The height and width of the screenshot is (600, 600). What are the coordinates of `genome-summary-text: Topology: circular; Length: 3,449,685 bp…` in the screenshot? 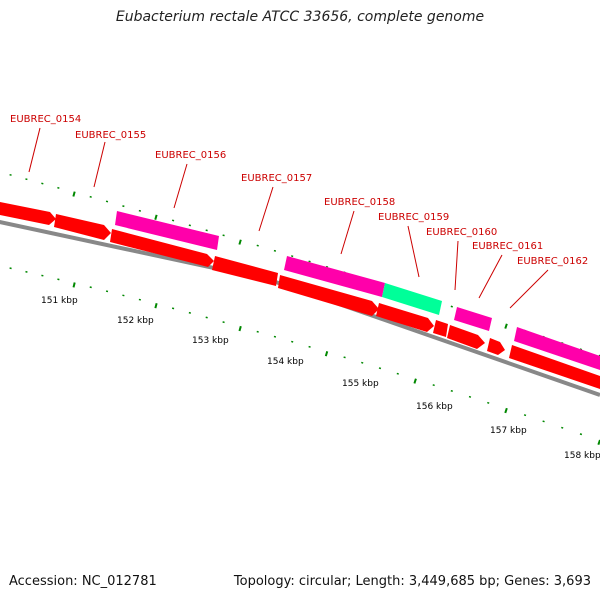 It's located at (412, 581).